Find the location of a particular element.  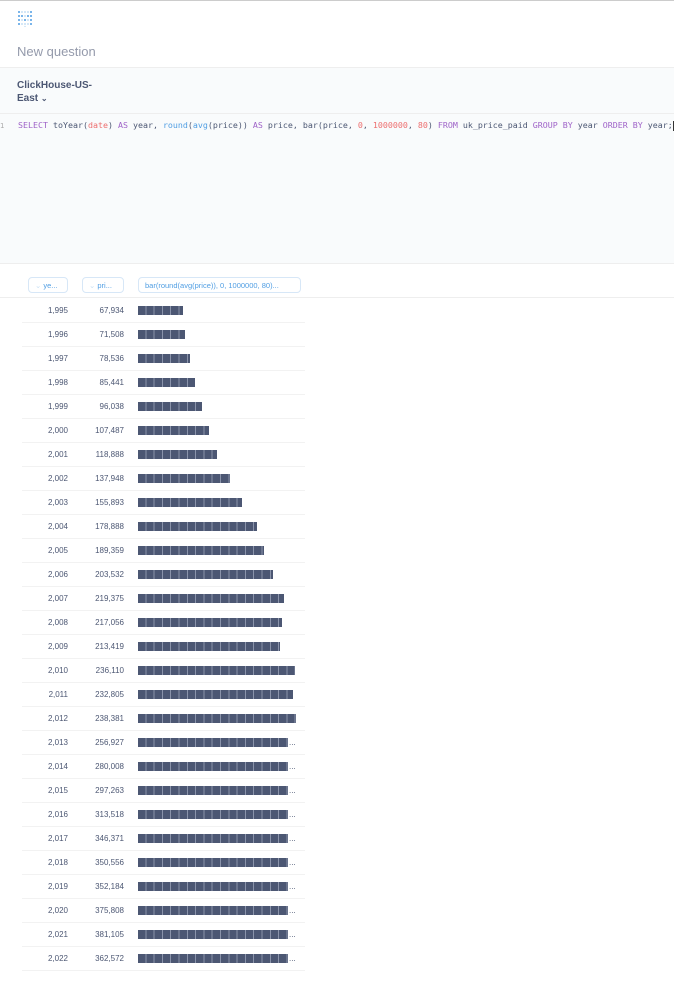

price-cell: 85,441 is located at coordinates (111, 382).